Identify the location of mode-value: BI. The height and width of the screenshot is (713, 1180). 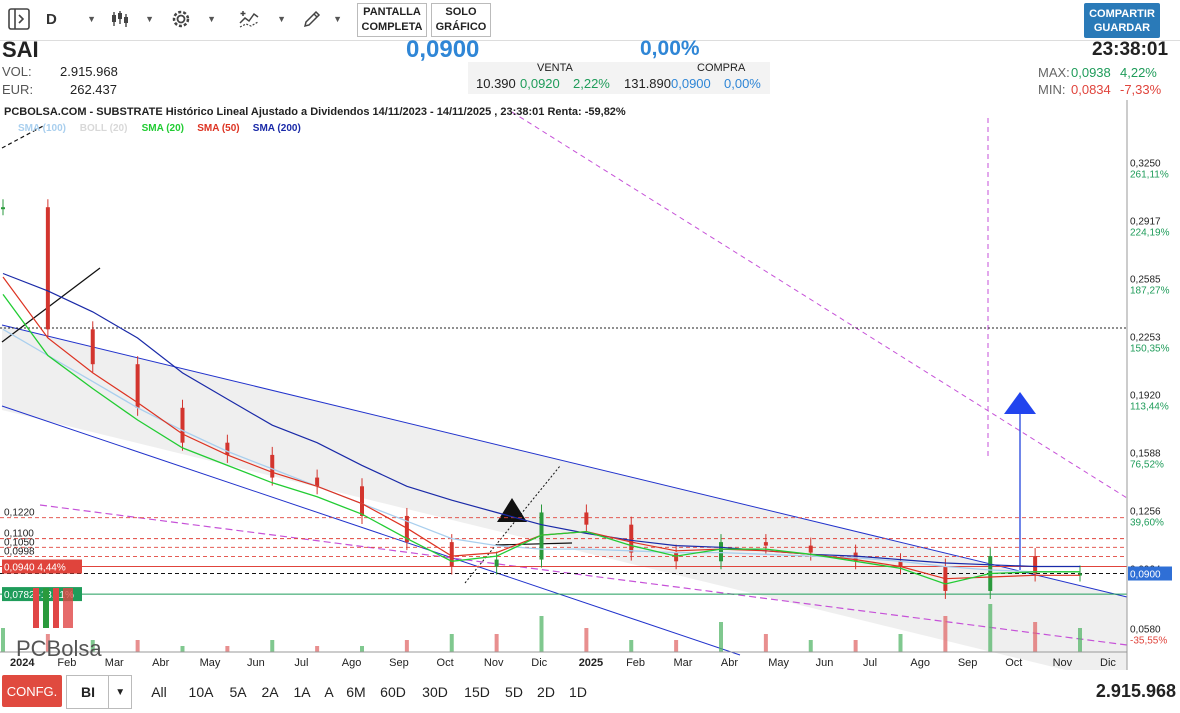
(88, 692).